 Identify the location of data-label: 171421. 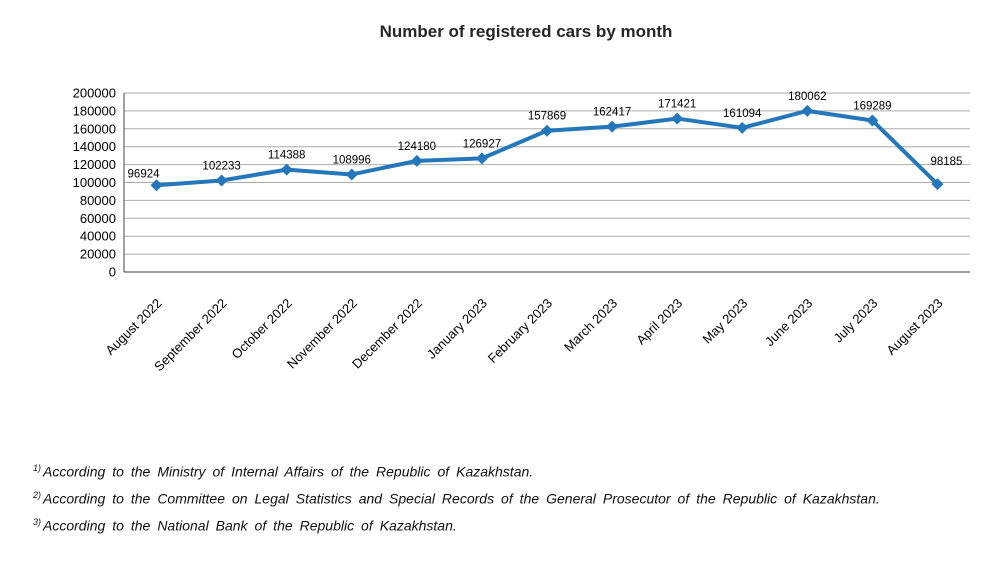
(677, 105).